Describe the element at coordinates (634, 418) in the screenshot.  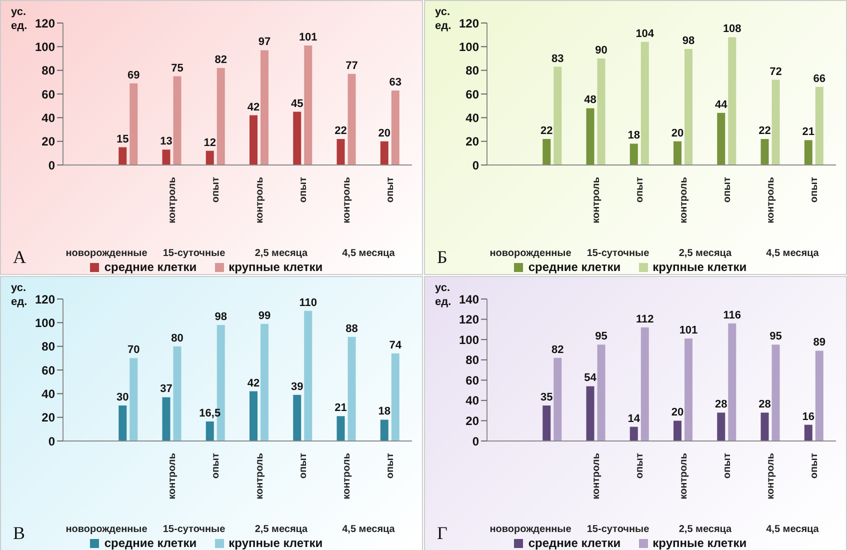
I see `data-label: 14` at that location.